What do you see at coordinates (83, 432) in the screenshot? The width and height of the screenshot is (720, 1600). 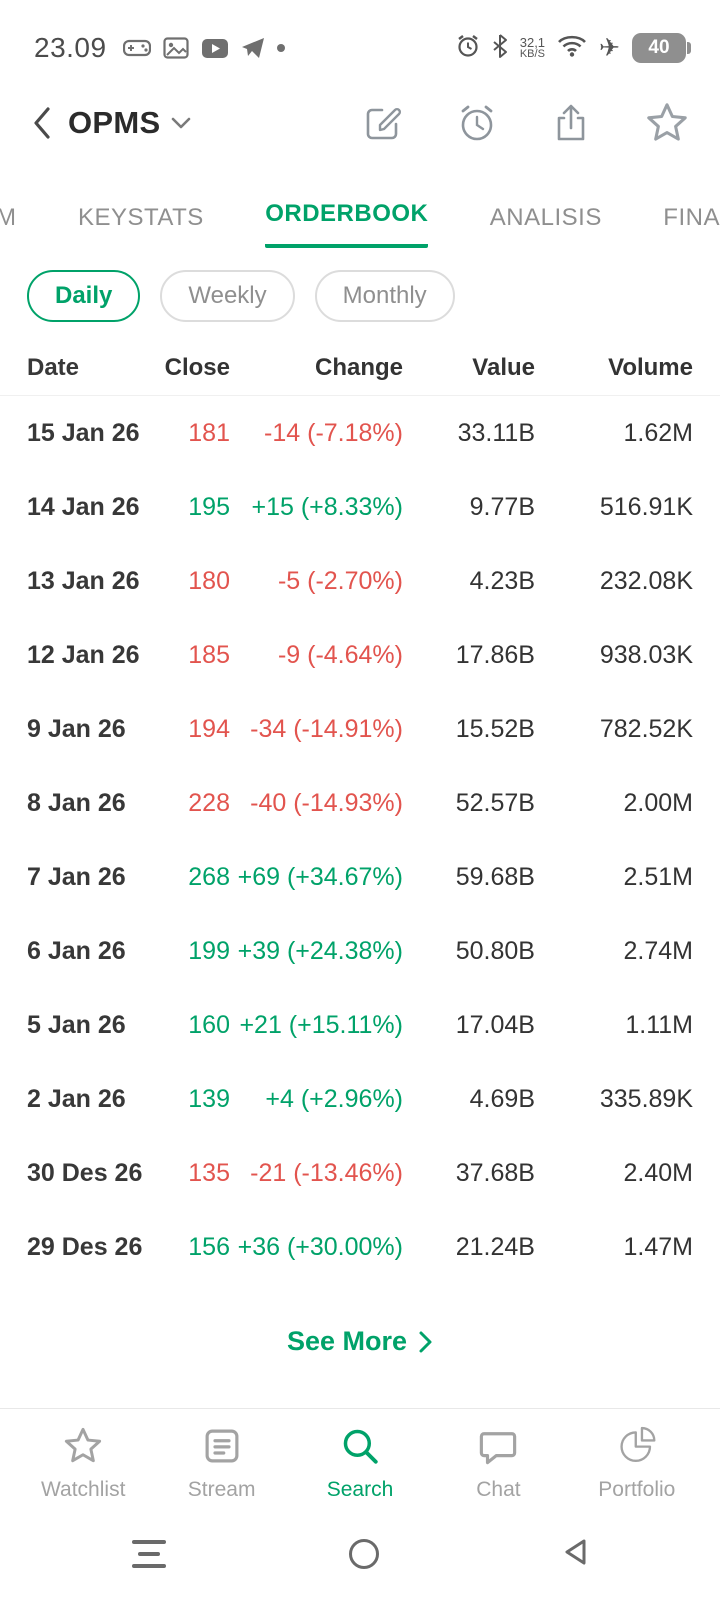 I see `row-date: 15 Jan 26` at bounding box center [83, 432].